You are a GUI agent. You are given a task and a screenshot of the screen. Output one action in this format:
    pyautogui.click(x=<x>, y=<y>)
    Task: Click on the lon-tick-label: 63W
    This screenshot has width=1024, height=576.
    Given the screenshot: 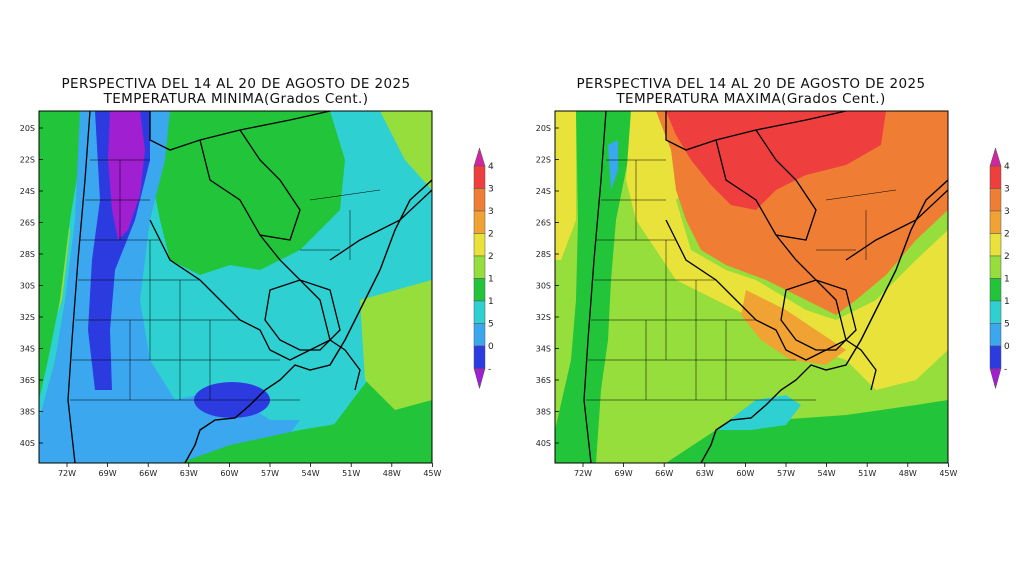 What is the action you would take?
    pyautogui.click(x=189, y=473)
    